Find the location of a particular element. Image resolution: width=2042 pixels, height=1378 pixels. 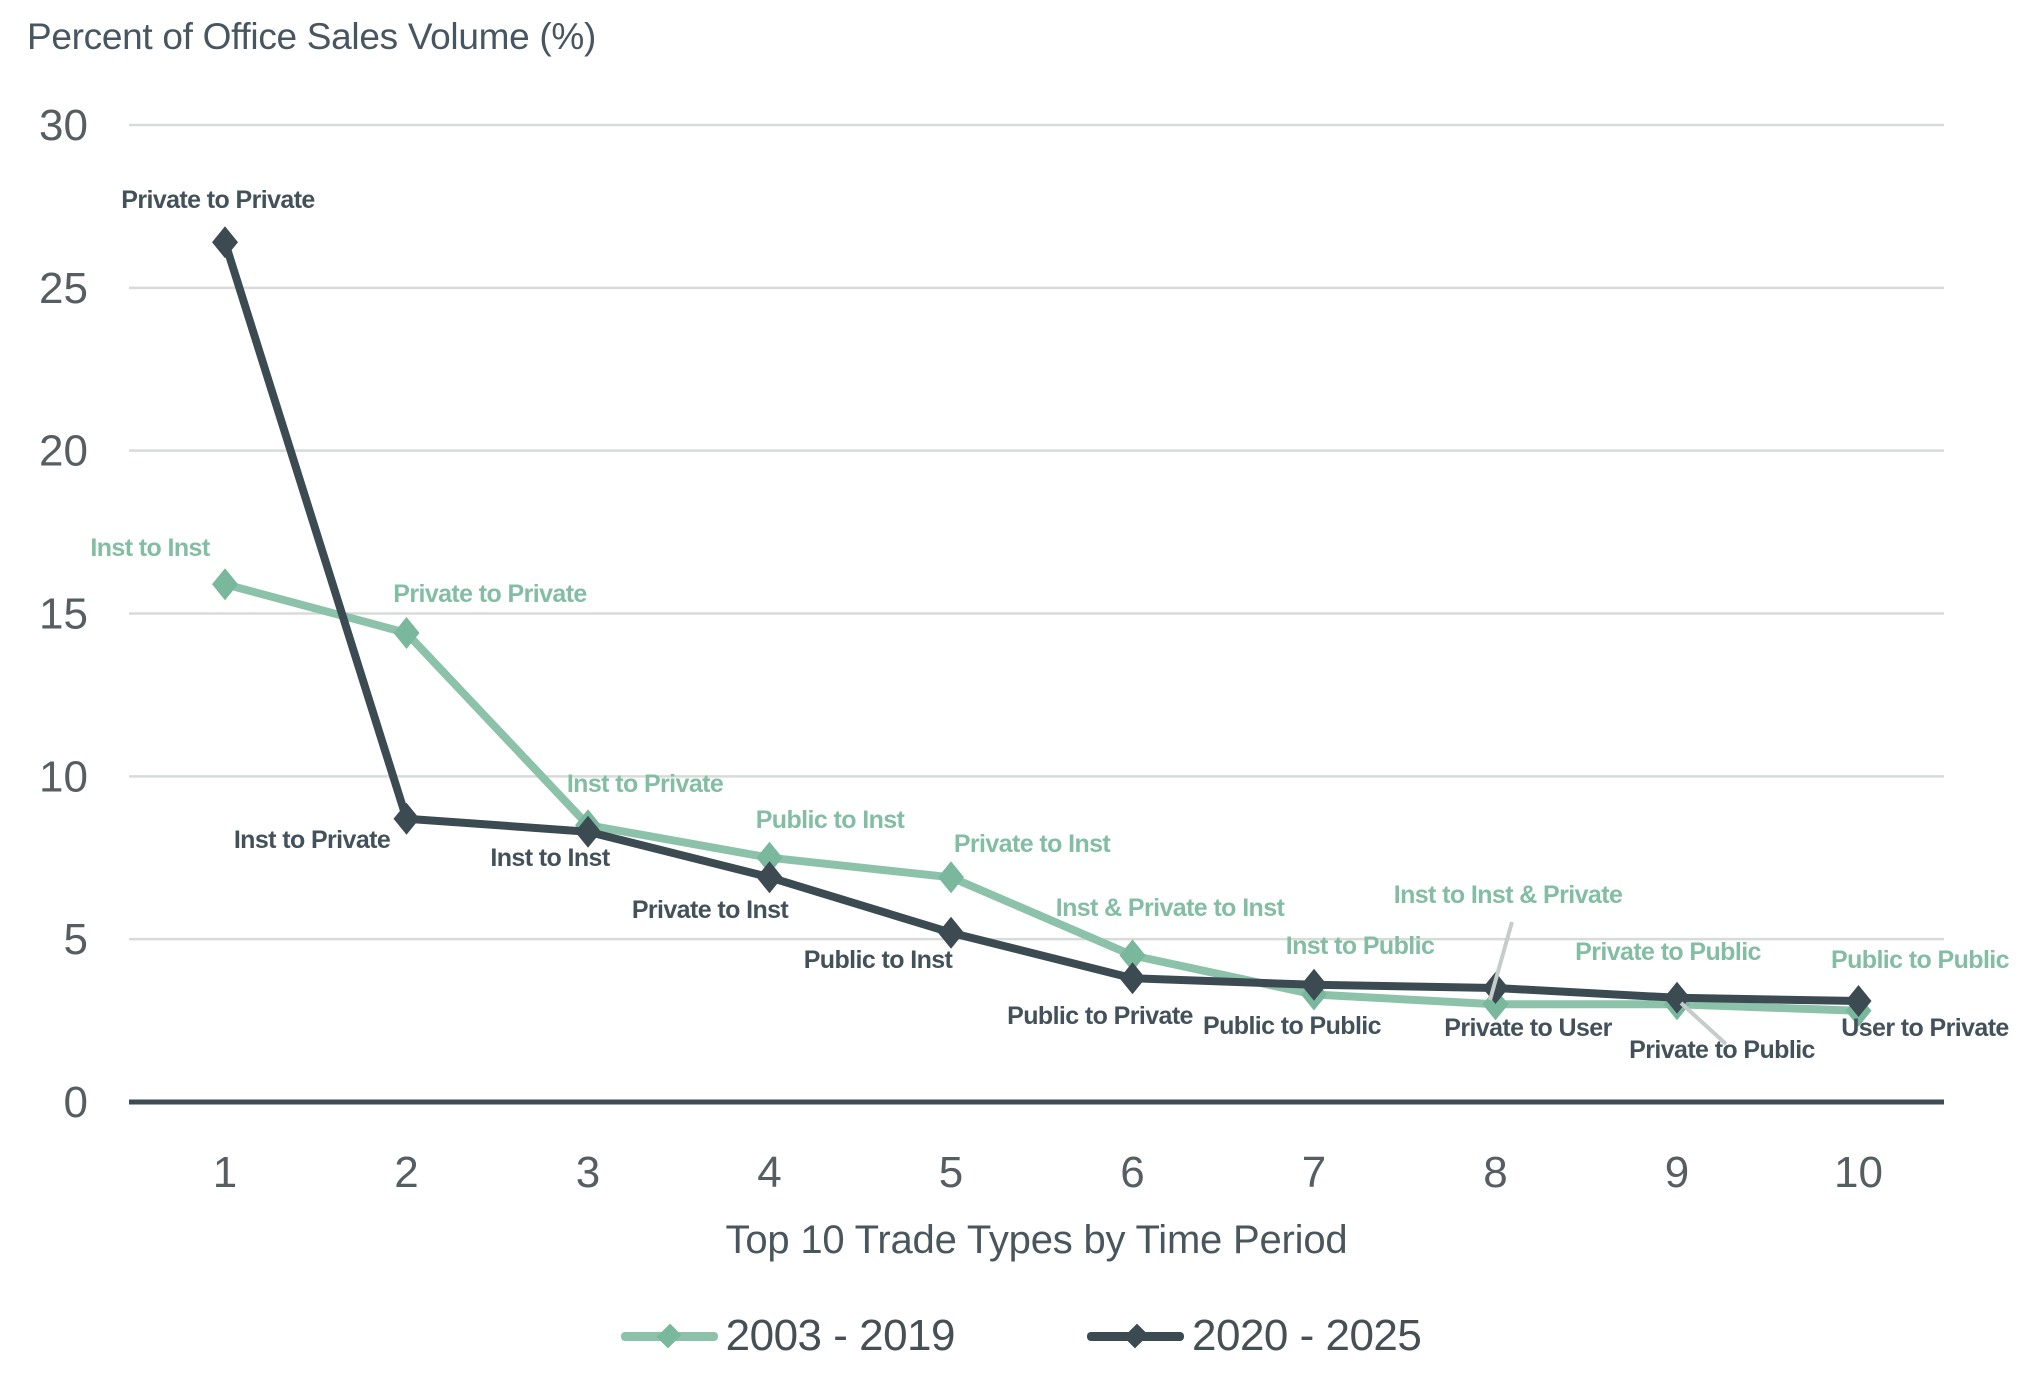

x-tick-label-1: 1 is located at coordinates (225, 1172).